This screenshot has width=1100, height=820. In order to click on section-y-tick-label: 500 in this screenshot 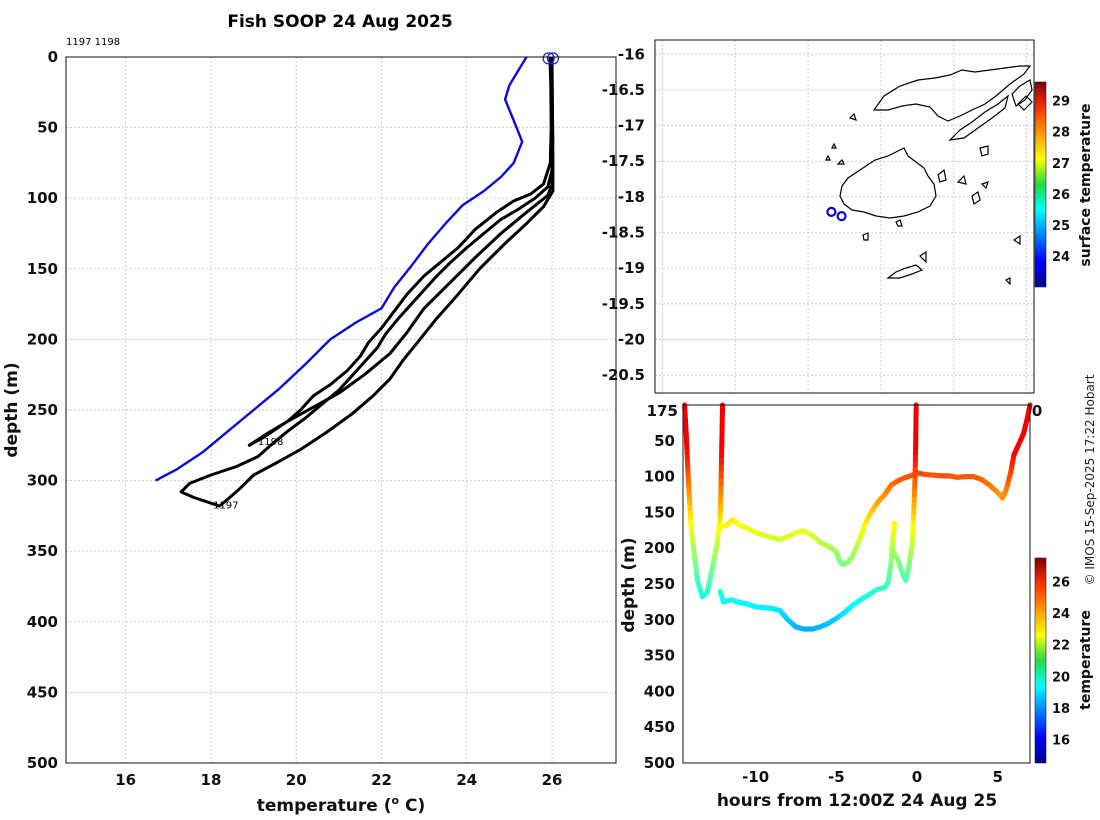, I will do `click(659, 763)`.